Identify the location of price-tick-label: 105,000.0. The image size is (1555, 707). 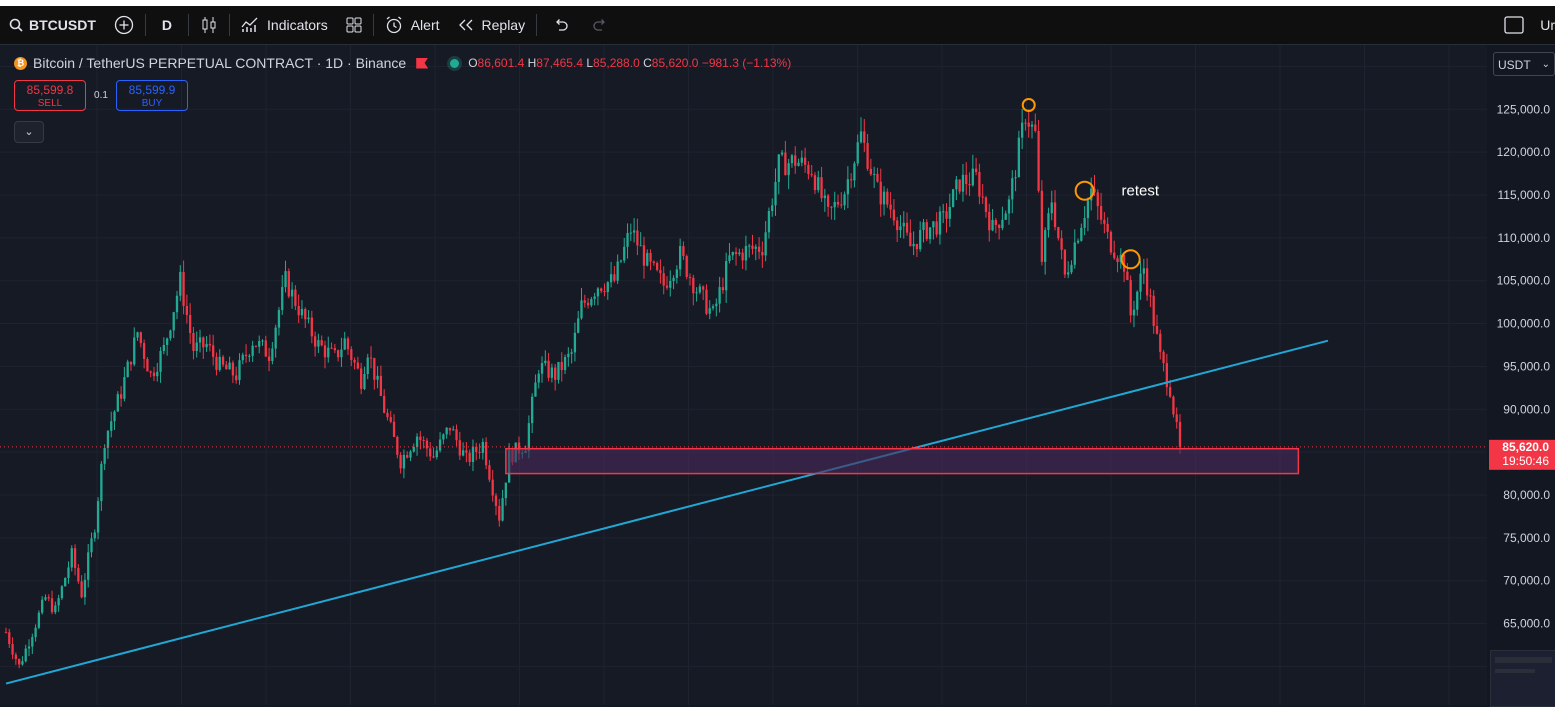
(1524, 281).